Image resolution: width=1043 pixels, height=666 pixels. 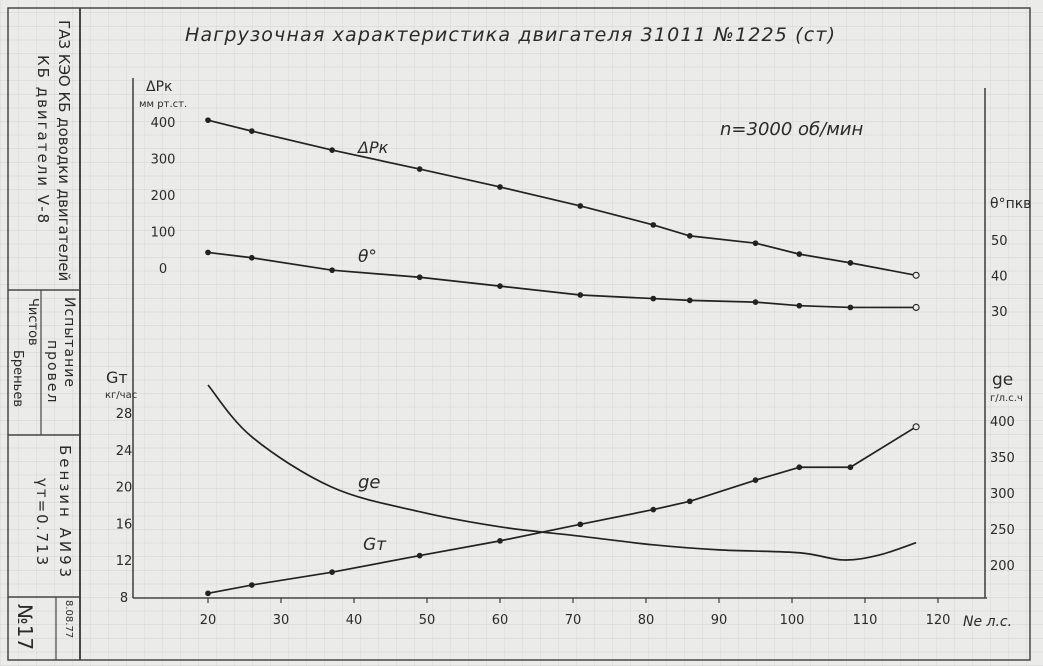 I want to click on x-tick-label: 110, so click(x=865, y=620).